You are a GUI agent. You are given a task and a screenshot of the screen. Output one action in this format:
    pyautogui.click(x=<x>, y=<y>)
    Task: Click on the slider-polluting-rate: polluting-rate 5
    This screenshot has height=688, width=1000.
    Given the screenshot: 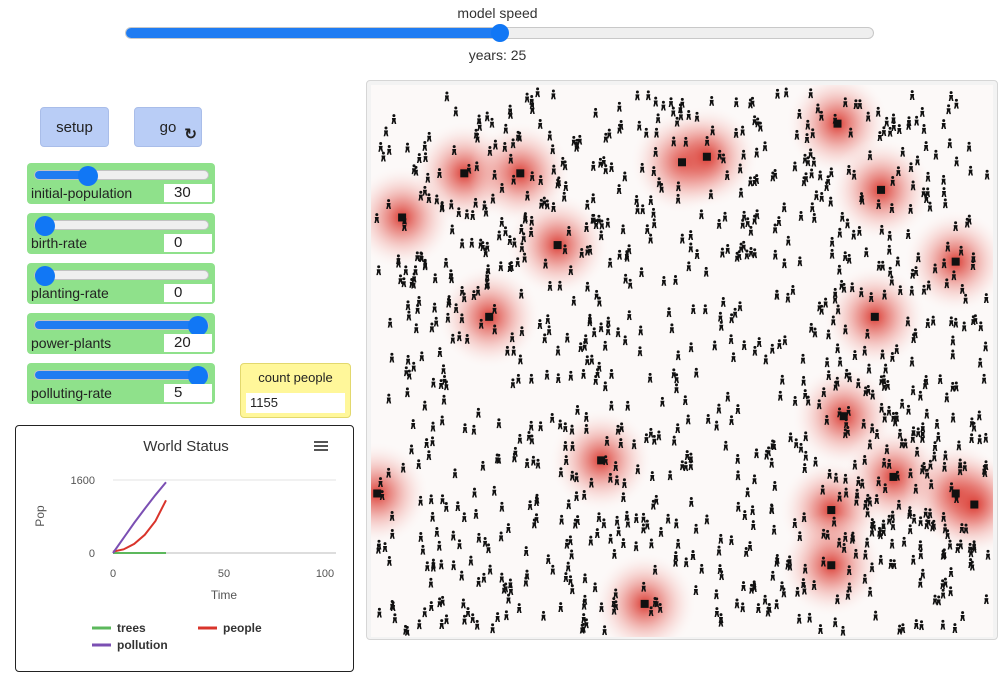 What is the action you would take?
    pyautogui.click(x=121, y=383)
    